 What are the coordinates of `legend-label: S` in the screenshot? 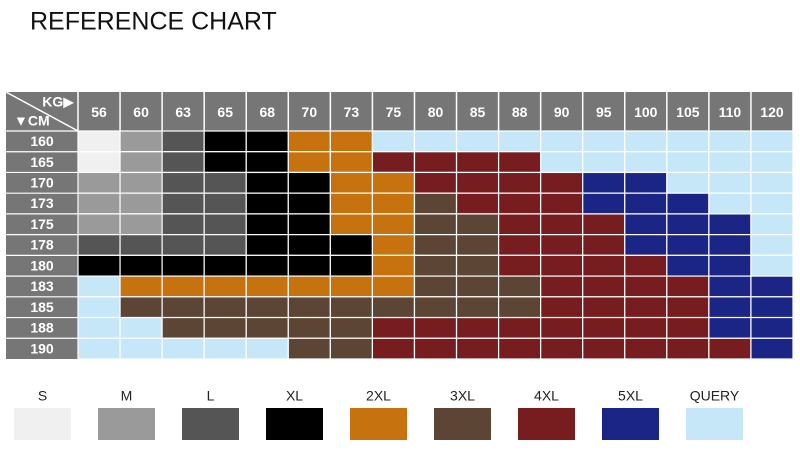 It's located at (42, 396).